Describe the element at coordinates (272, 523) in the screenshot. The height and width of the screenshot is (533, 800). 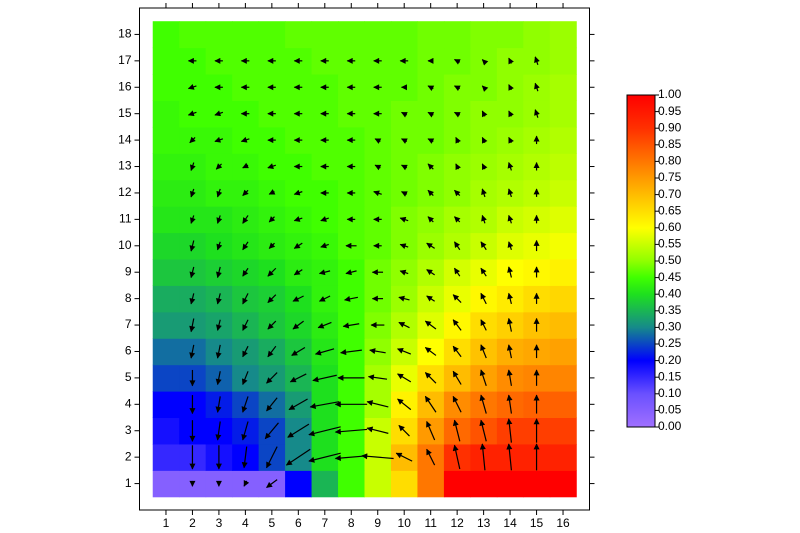
I see `x-tick-label: 5` at that location.